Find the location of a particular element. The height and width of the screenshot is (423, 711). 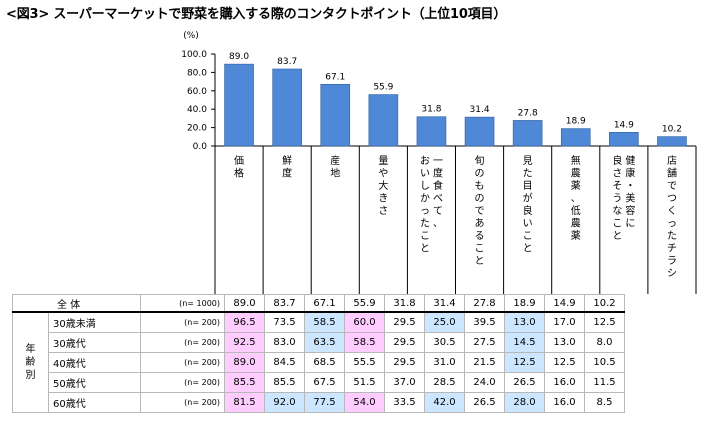

category-label: 店舗でつくったチラシ is located at coordinates (672, 217).